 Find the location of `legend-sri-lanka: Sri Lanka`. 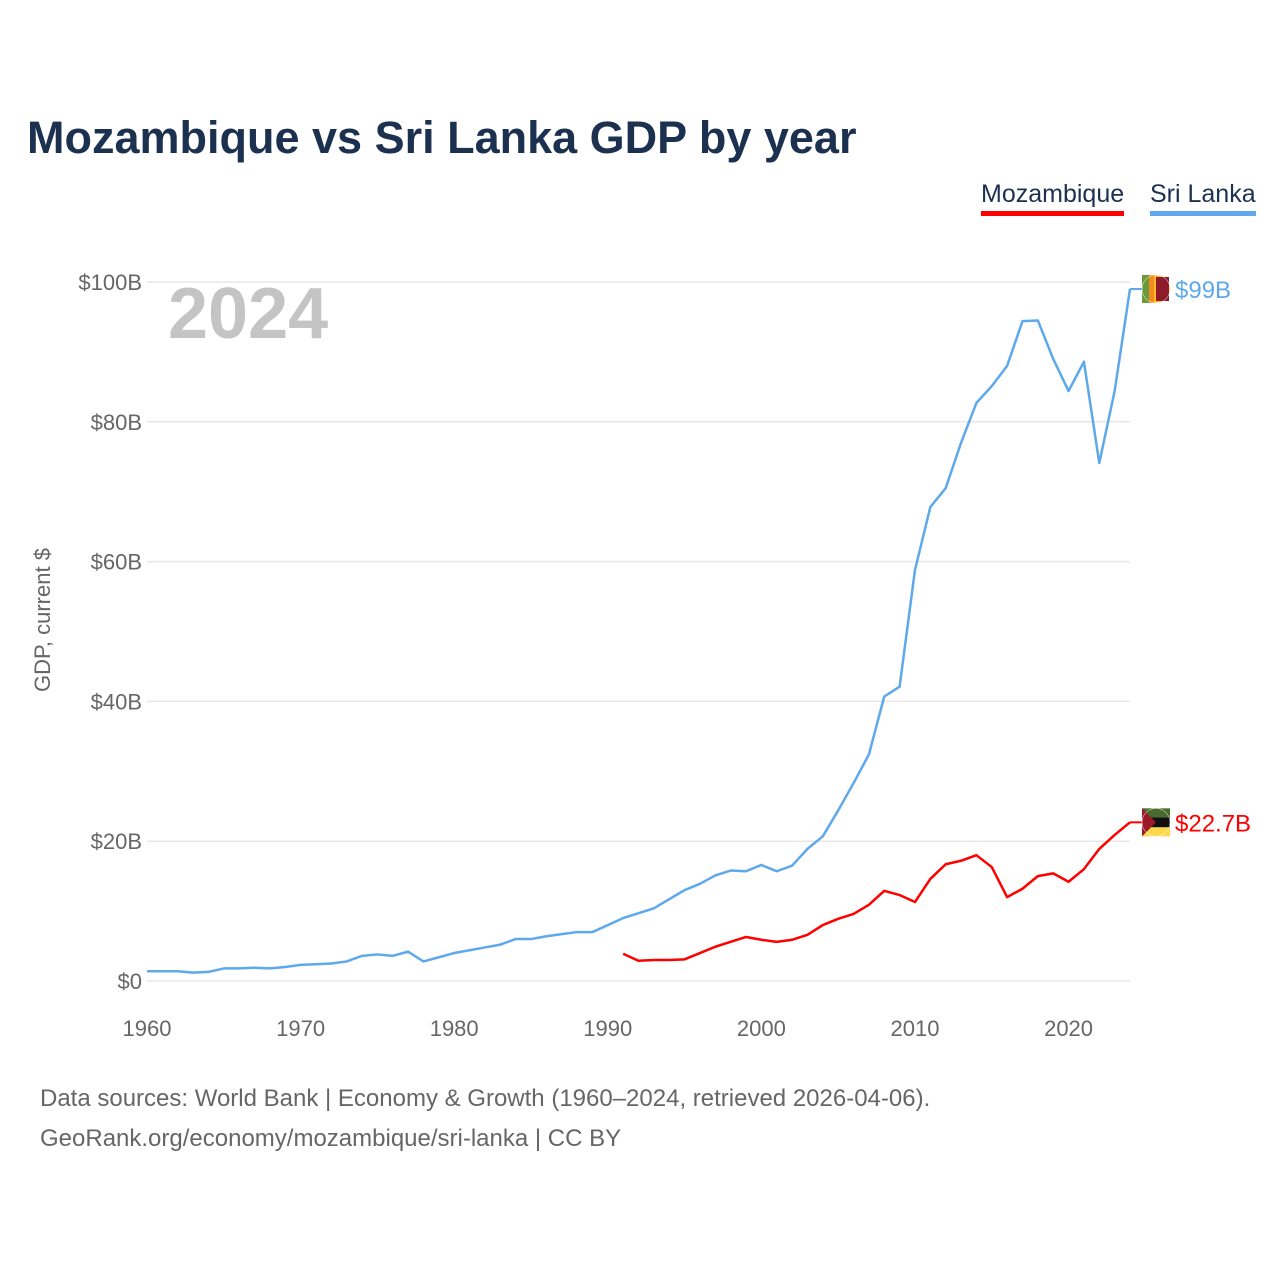

legend-sri-lanka: Sri Lanka is located at coordinates (1203, 198).